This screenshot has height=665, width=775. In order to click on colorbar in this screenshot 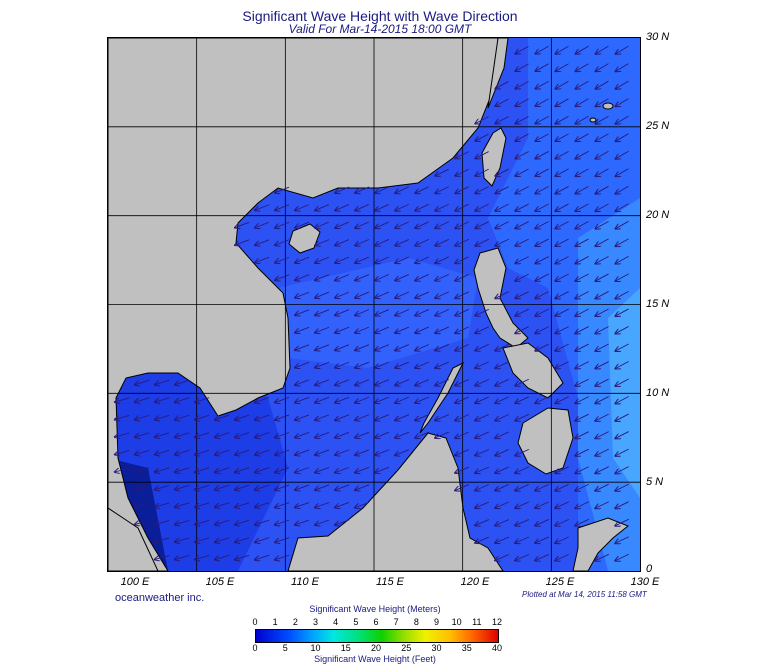, I will do `click(377, 636)`.